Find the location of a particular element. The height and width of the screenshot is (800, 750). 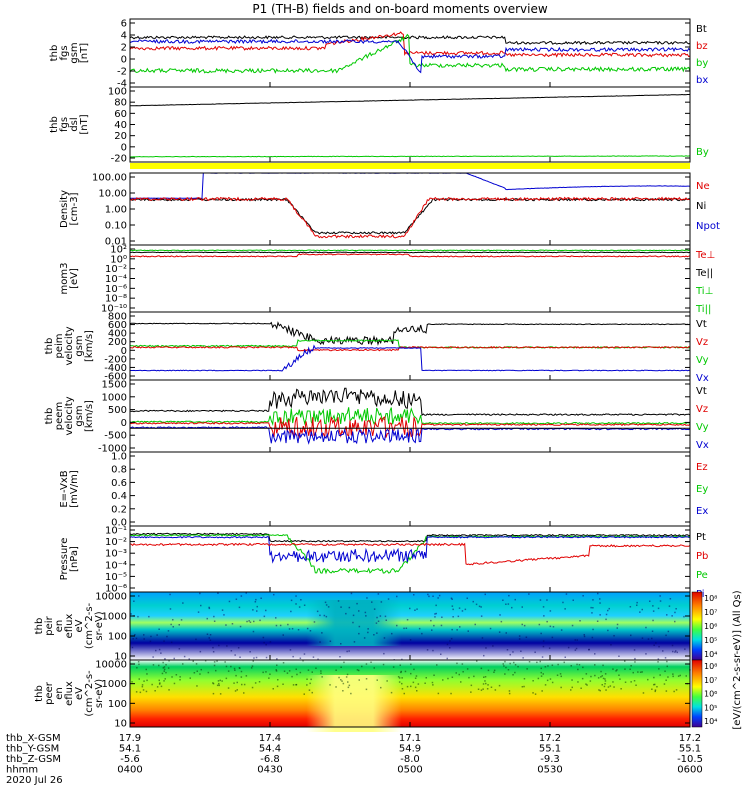

footer-value: 17.2 is located at coordinates (690, 738).